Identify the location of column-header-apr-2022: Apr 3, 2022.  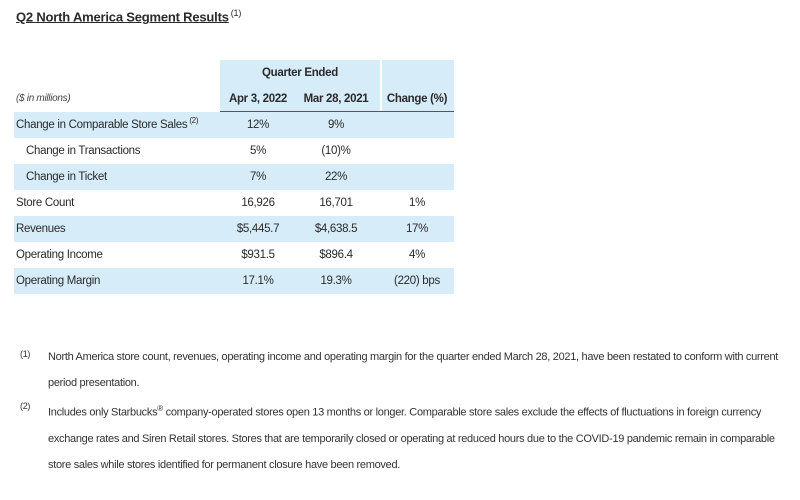
(258, 99).